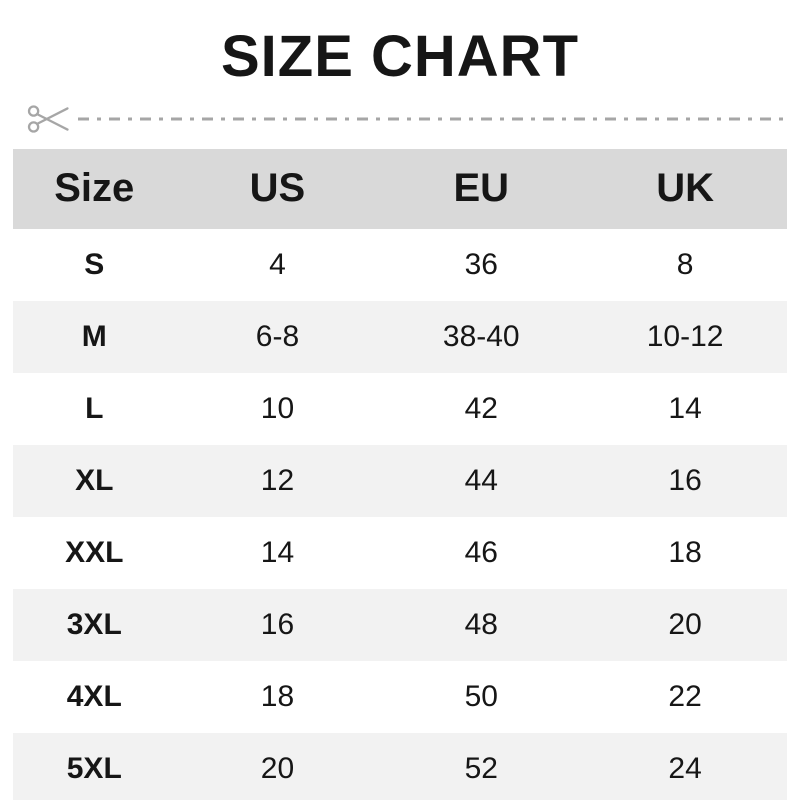 This screenshot has width=800, height=800. I want to click on us-cell: 6-8, so click(277, 336).